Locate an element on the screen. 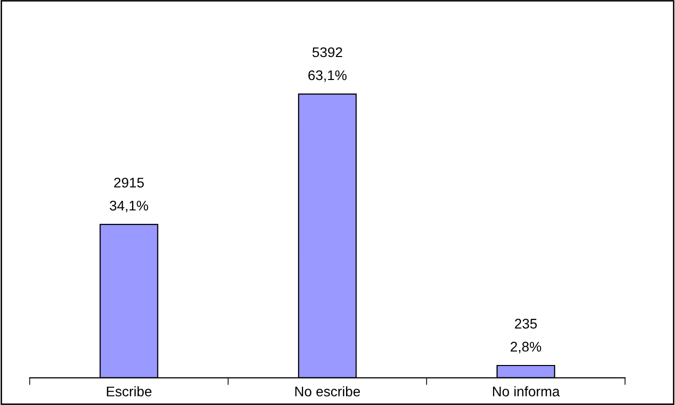 This screenshot has height=405, width=675. x-tick-label: Escribe is located at coordinates (129, 391).